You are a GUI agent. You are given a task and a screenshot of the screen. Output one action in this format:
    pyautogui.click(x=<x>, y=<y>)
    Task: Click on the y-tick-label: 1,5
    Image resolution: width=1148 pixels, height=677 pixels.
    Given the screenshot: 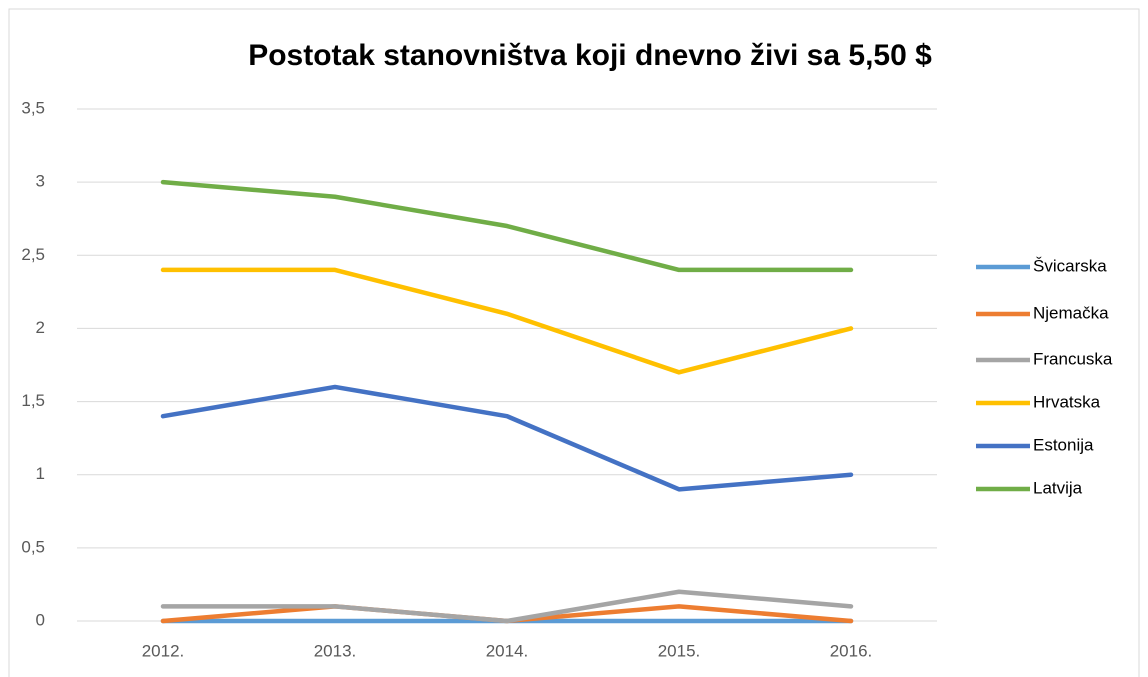 What is the action you would take?
    pyautogui.click(x=33, y=400)
    